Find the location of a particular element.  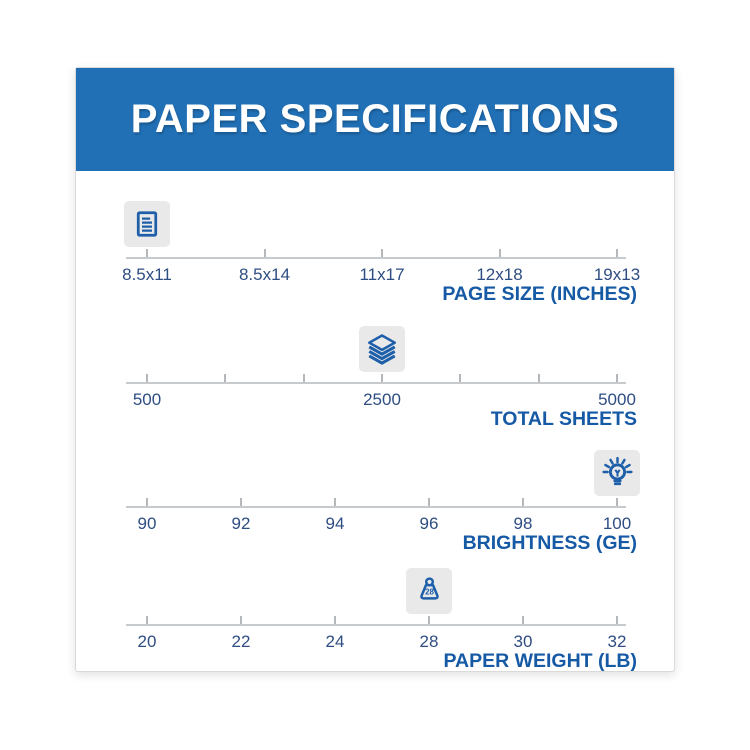

paper-stack-icon is located at coordinates (382, 349).